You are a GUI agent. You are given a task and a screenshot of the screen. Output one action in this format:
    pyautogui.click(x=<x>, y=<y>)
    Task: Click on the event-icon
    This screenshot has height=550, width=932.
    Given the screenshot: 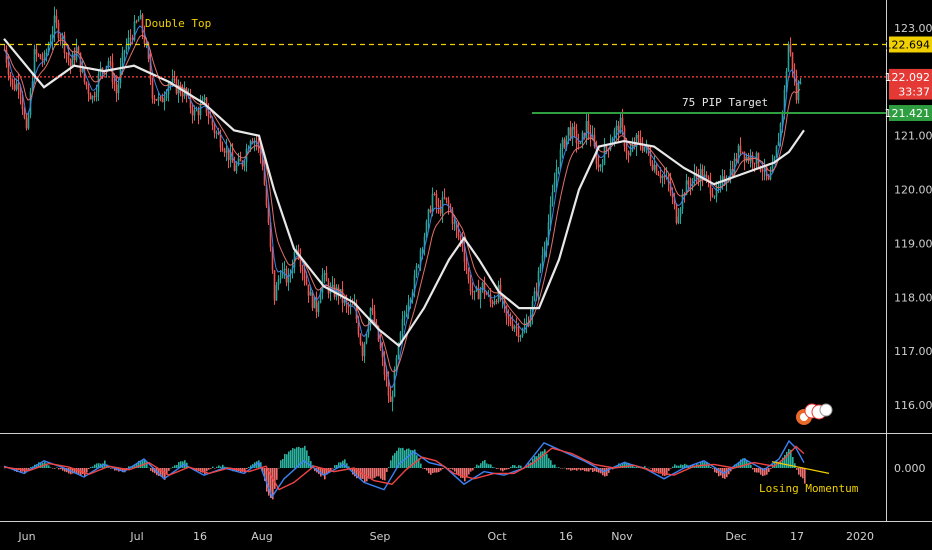 What is the action you would take?
    pyautogui.click(x=826, y=410)
    